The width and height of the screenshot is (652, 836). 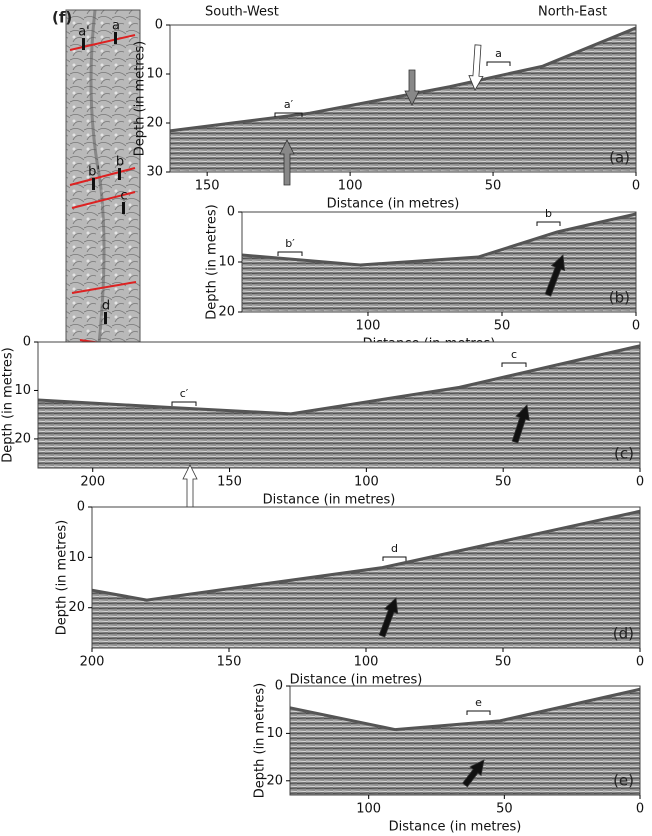 I want to click on map-site-label: a, so click(x=116, y=26).